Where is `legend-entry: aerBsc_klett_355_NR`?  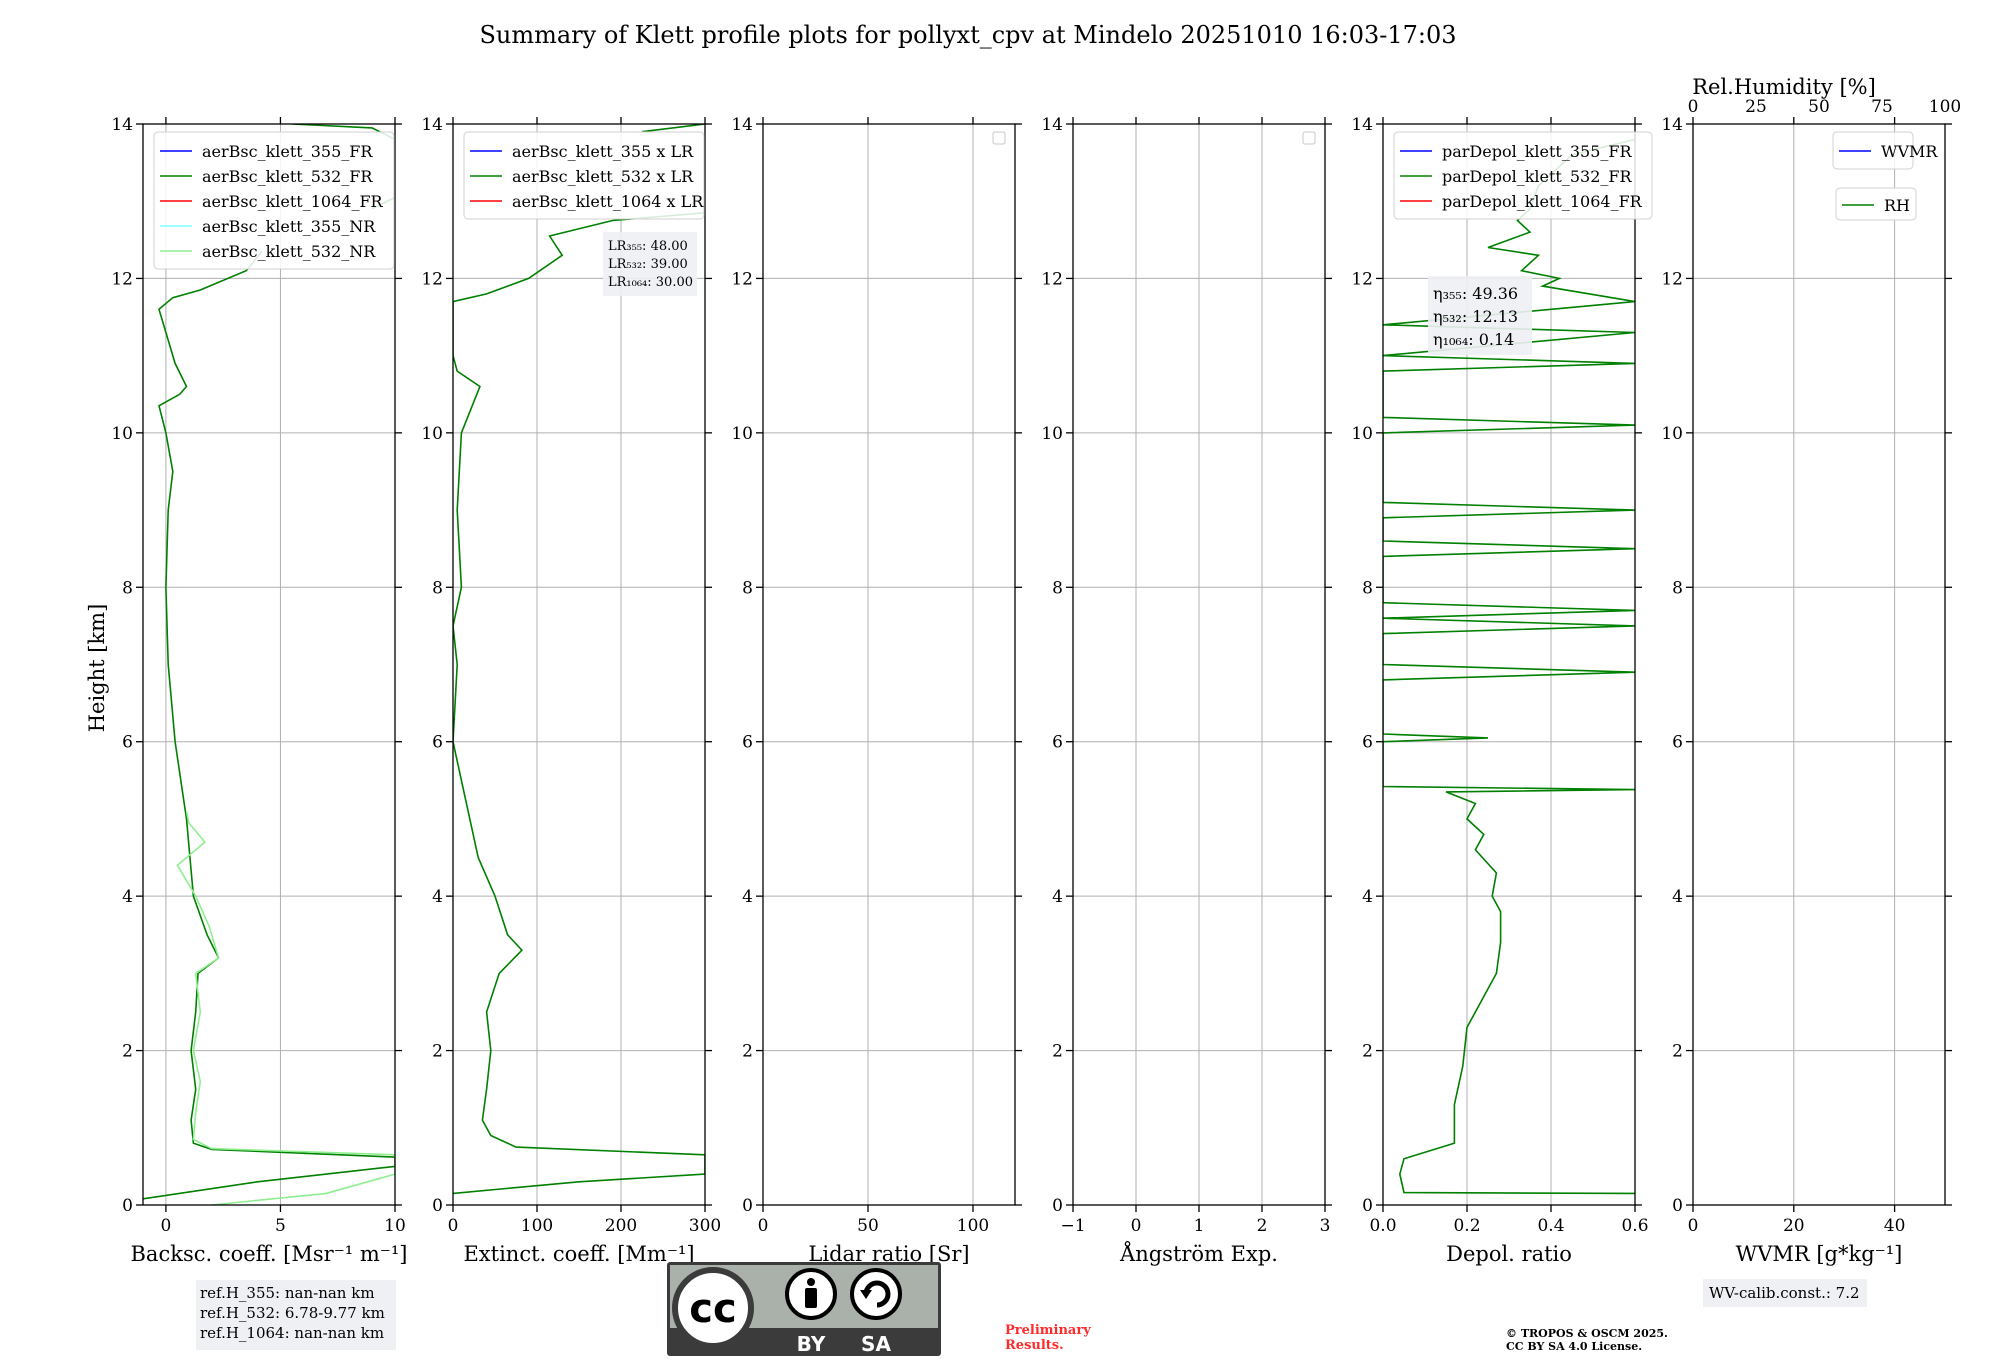 legend-entry: aerBsc_klett_355_NR is located at coordinates (289, 226).